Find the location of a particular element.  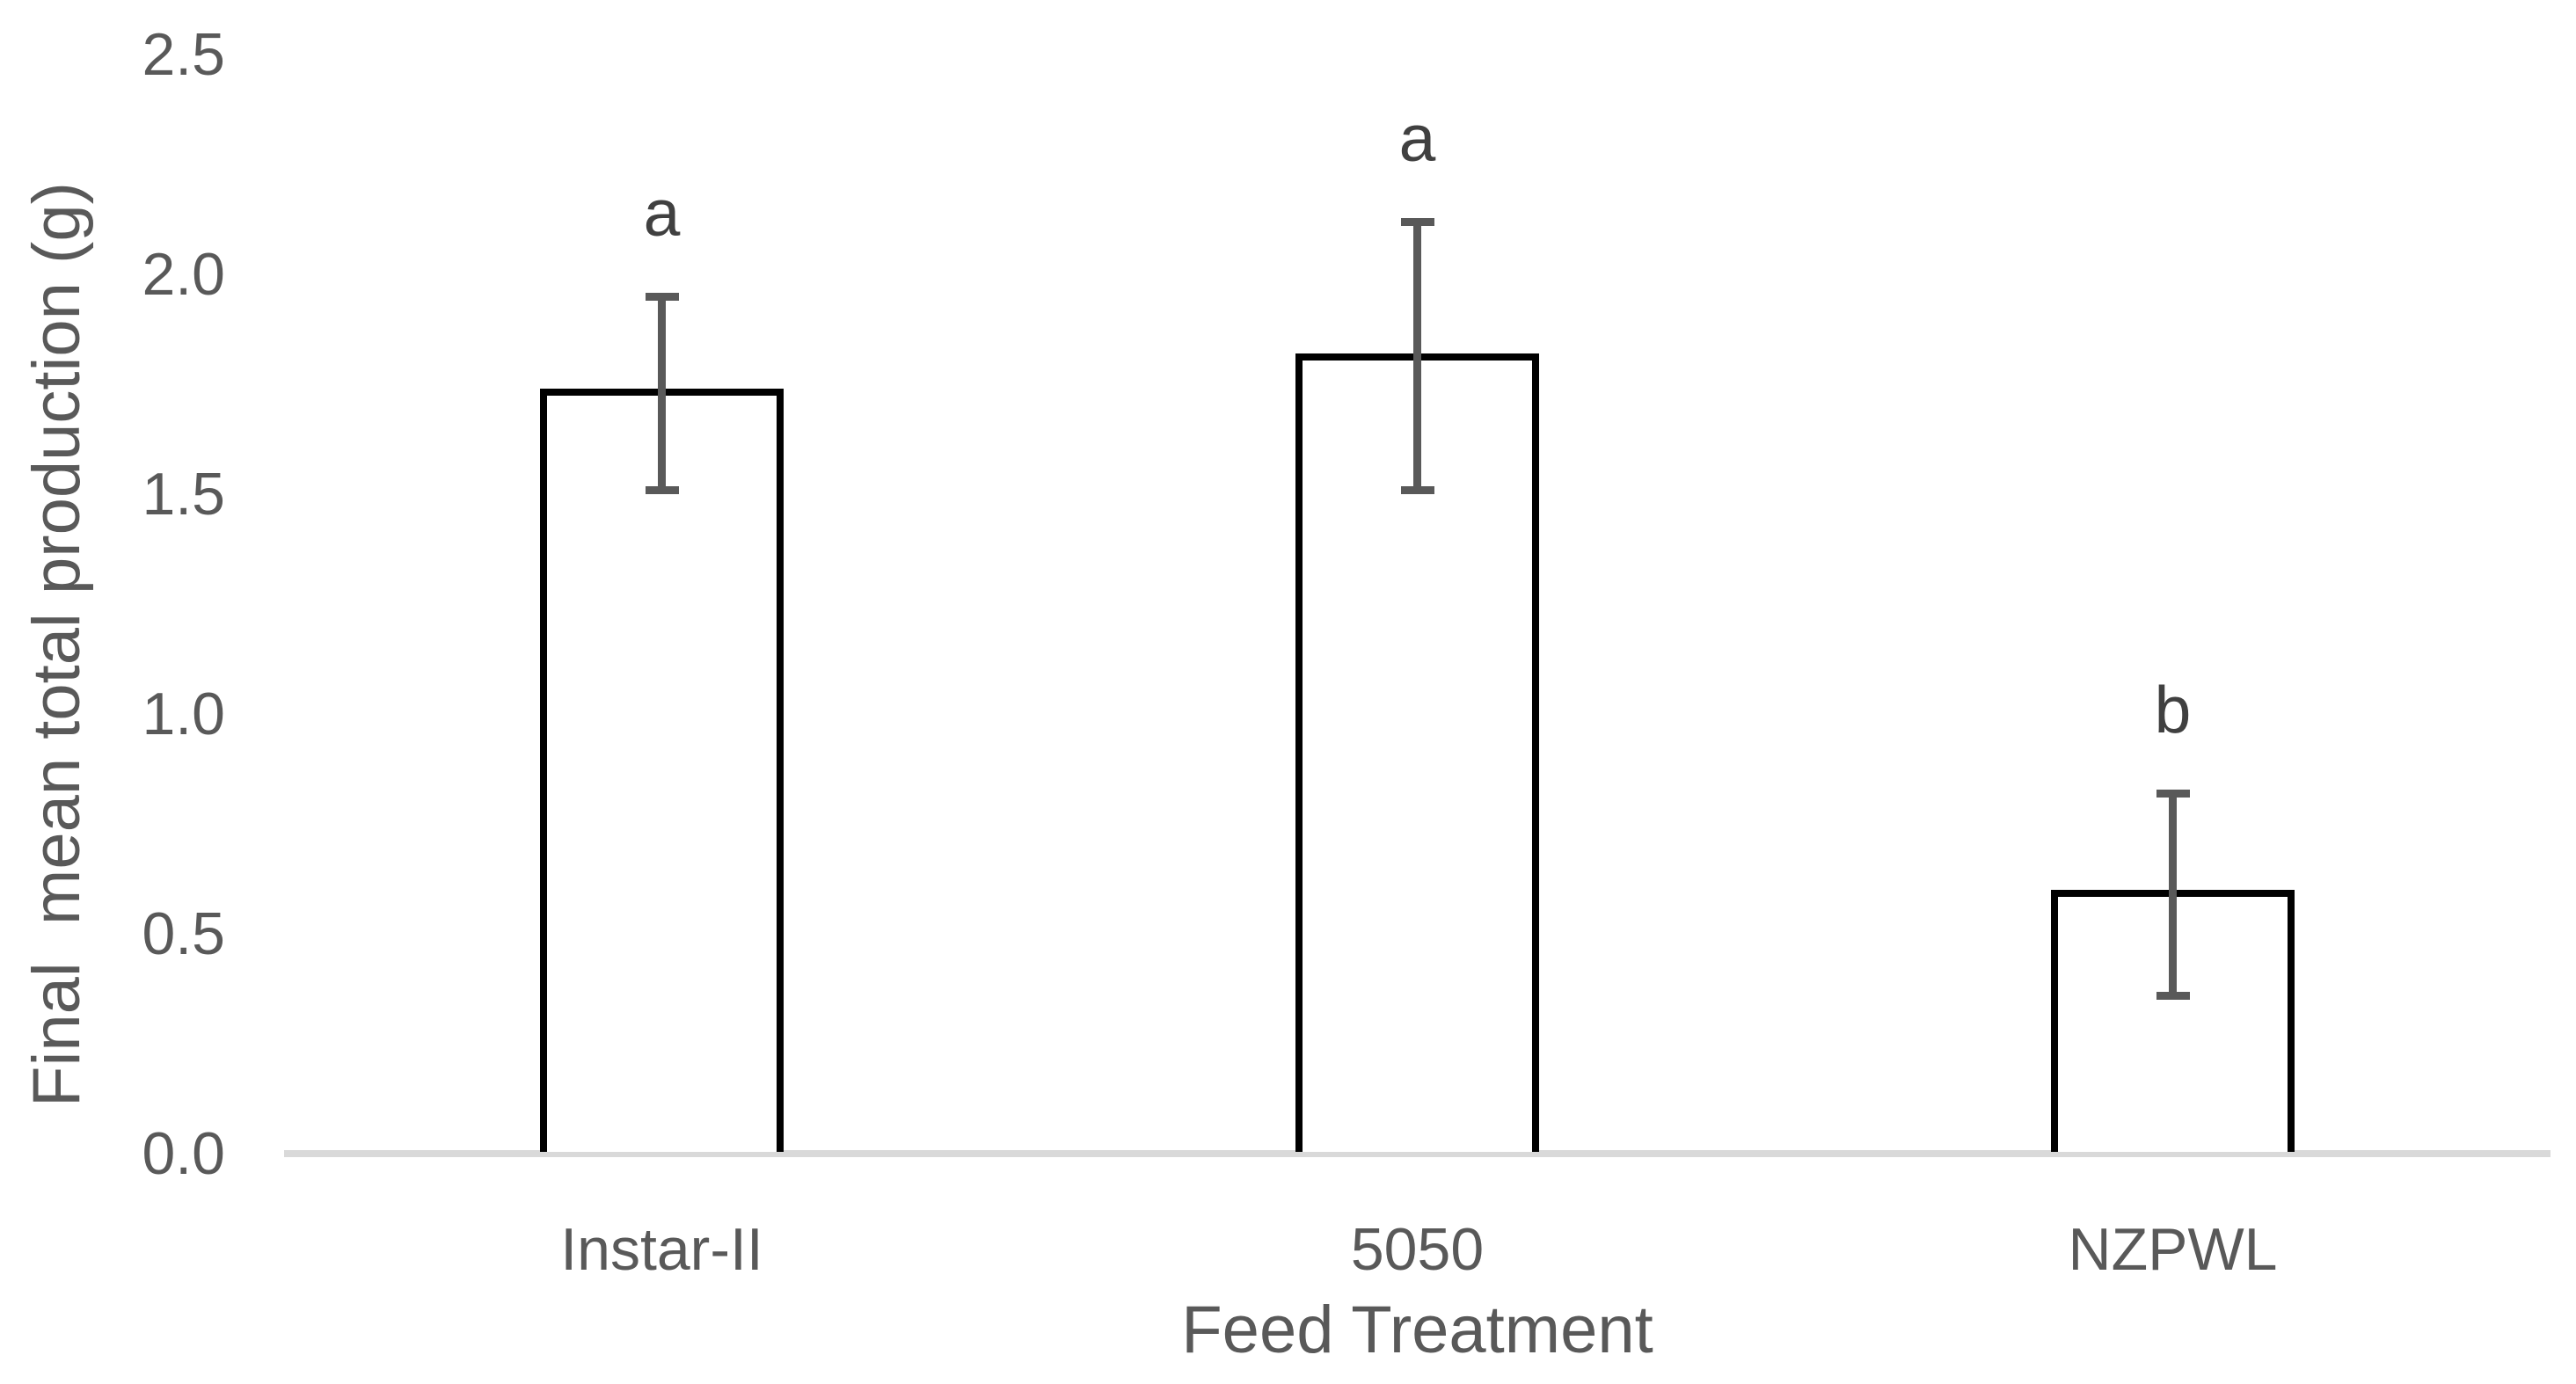

bar-Instar-II is located at coordinates (662, 770).